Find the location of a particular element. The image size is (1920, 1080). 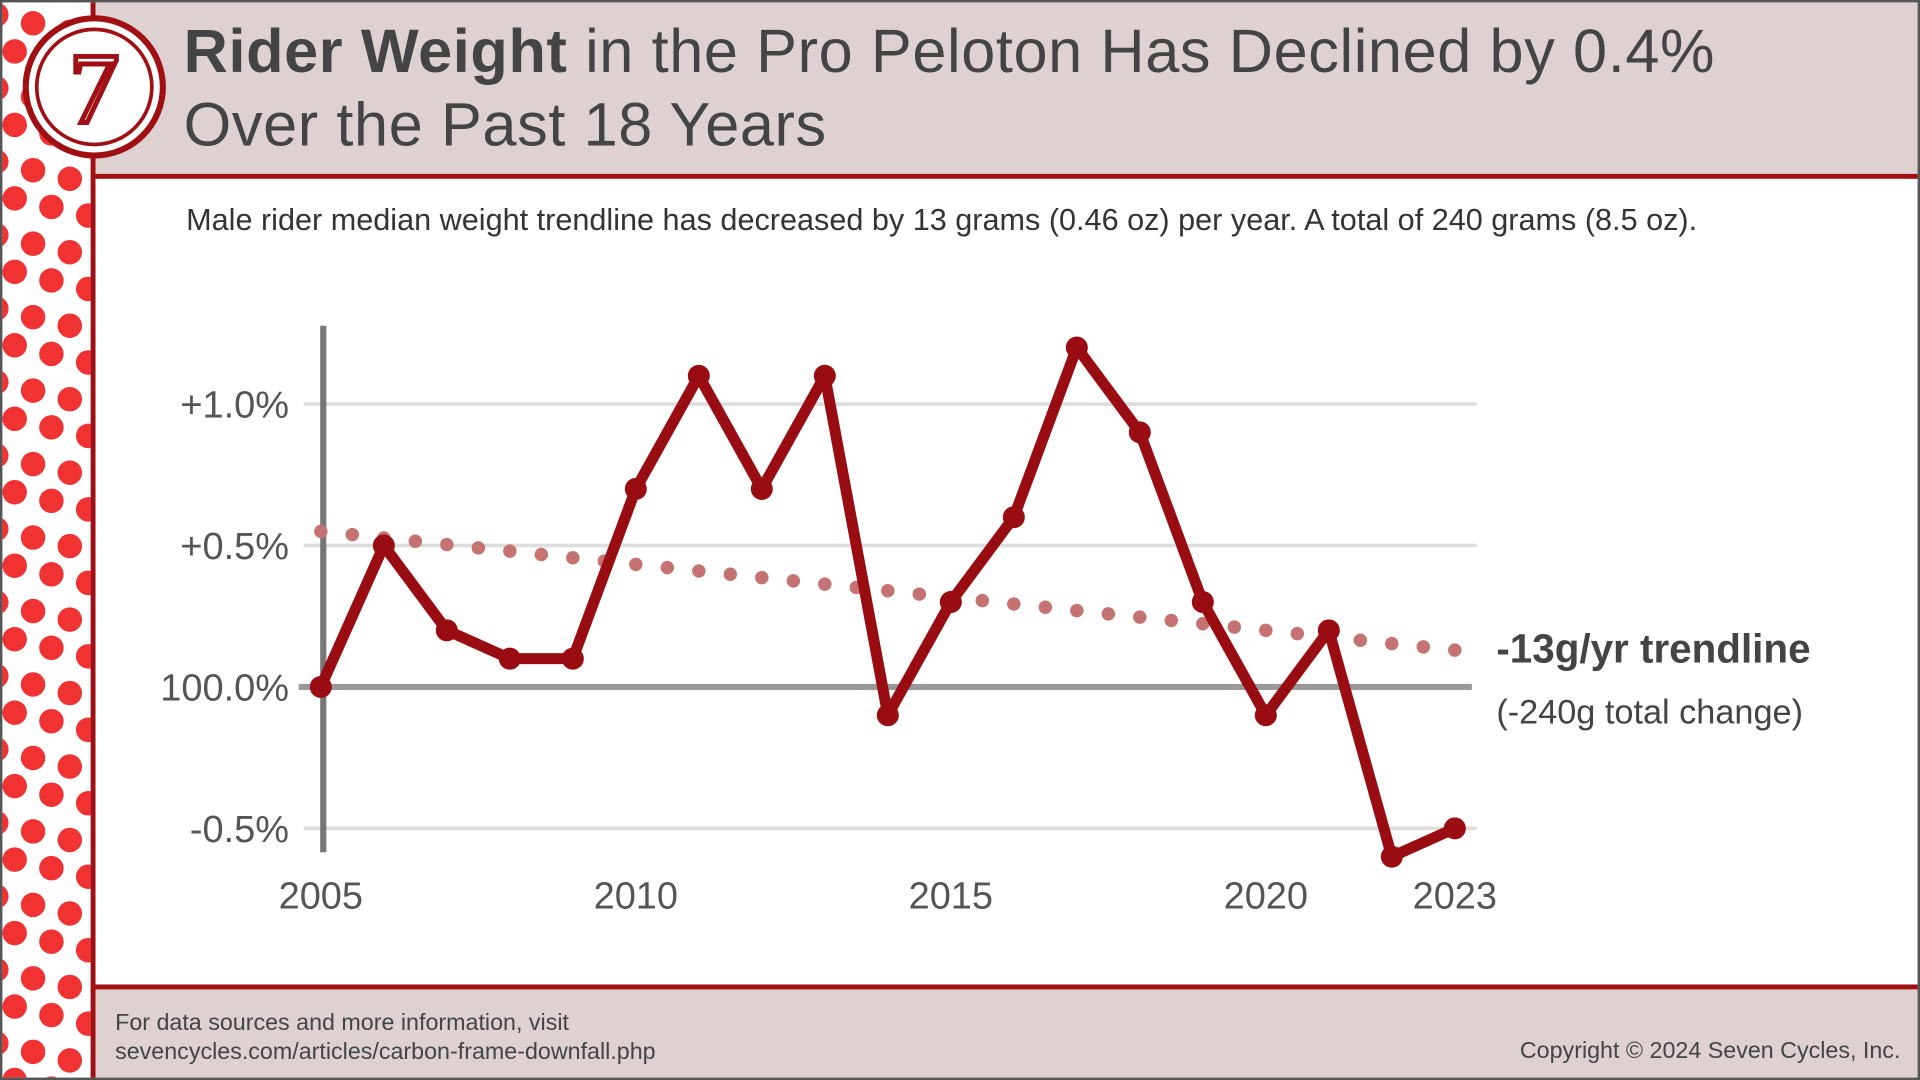

x-tick-label: 2023 is located at coordinates (1455, 897).